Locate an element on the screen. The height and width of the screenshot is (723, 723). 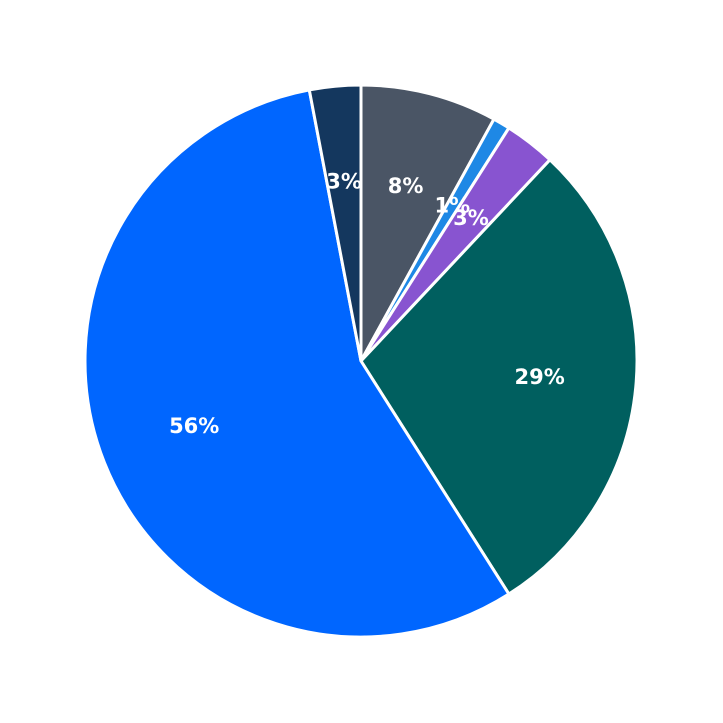
slice-label: 1% is located at coordinates (452, 206).